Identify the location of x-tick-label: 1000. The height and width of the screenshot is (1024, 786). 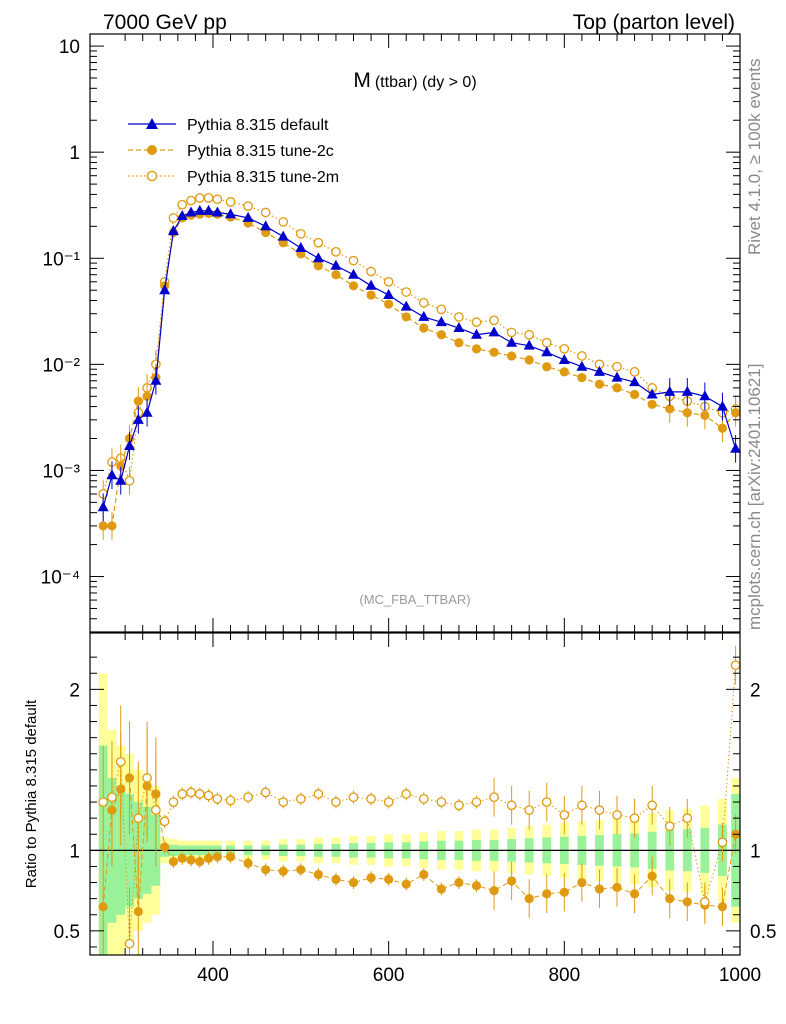
(740, 975).